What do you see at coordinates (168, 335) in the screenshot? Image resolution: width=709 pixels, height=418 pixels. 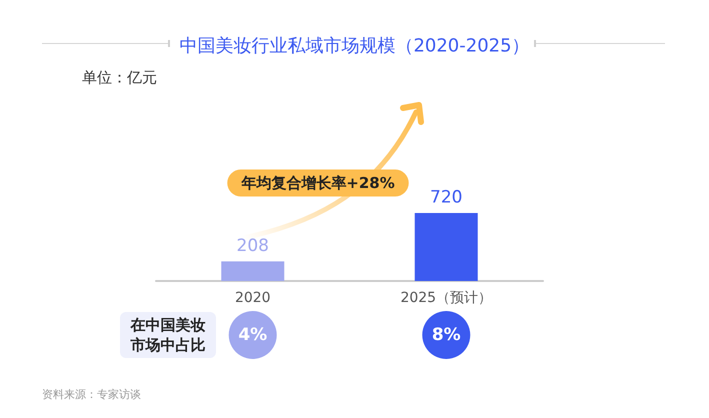 I see `text: 在中国美妆市场中占比` at bounding box center [168, 335].